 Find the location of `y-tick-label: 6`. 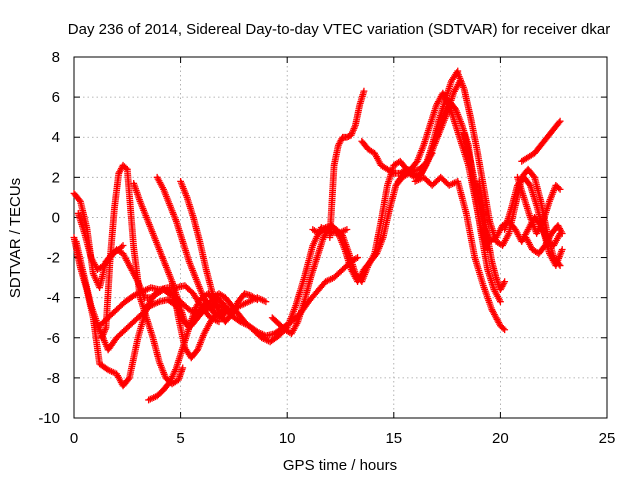

y-tick-label: 6 is located at coordinates (56, 97).